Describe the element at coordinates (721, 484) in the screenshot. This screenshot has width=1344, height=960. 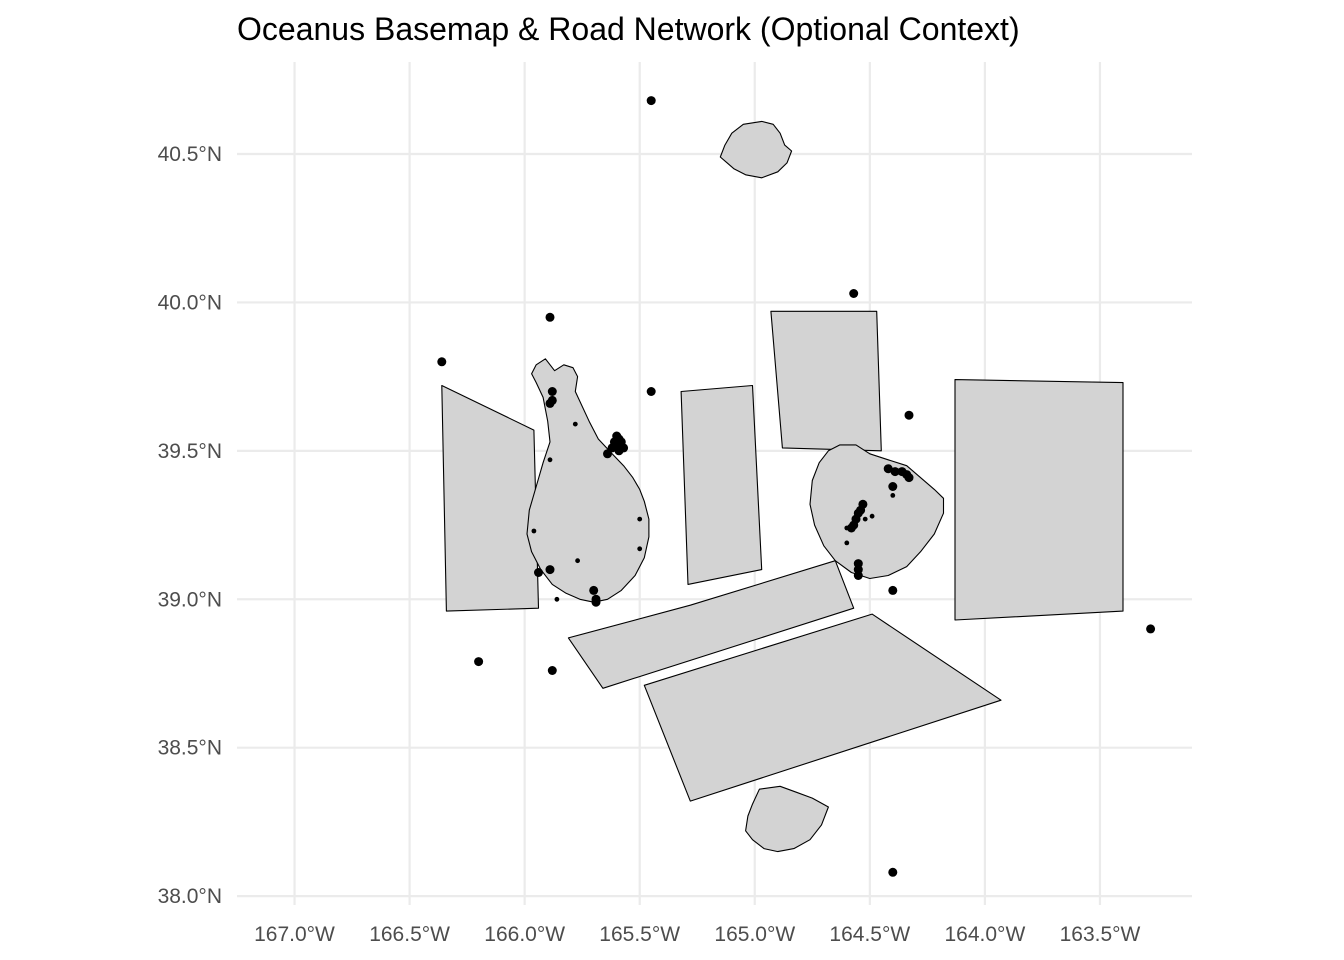
I see `polygon-central-block` at that location.